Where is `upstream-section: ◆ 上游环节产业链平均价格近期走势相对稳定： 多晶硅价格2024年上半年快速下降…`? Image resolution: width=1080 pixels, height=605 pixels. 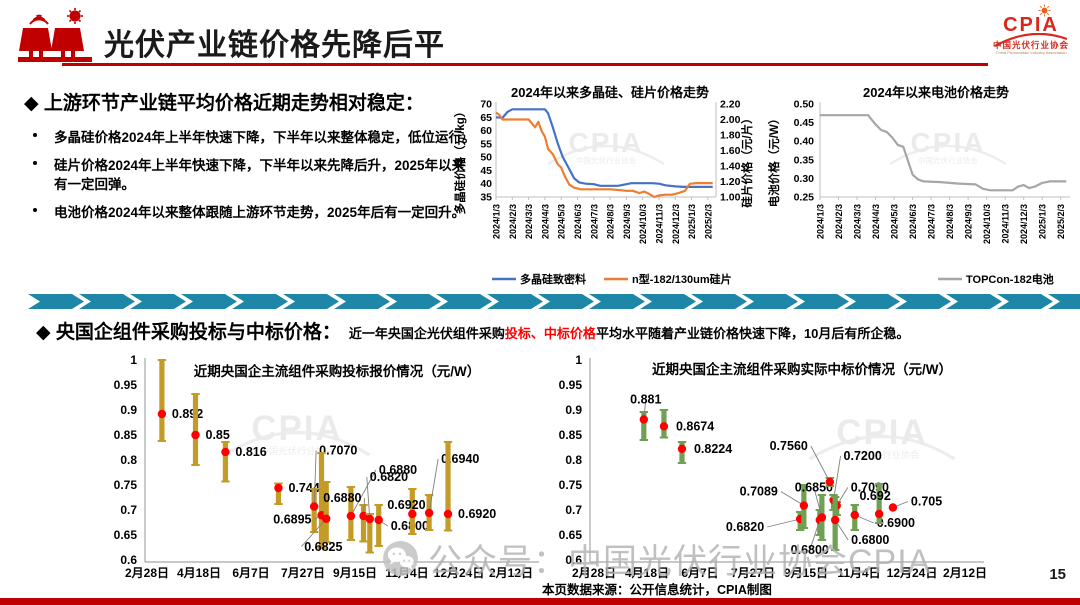 upstream-section: ◆ 上游环节产业链平均价格近期走势相对稳定： 多晶硅价格2024年上半年快速下降… is located at coordinates (250, 161).